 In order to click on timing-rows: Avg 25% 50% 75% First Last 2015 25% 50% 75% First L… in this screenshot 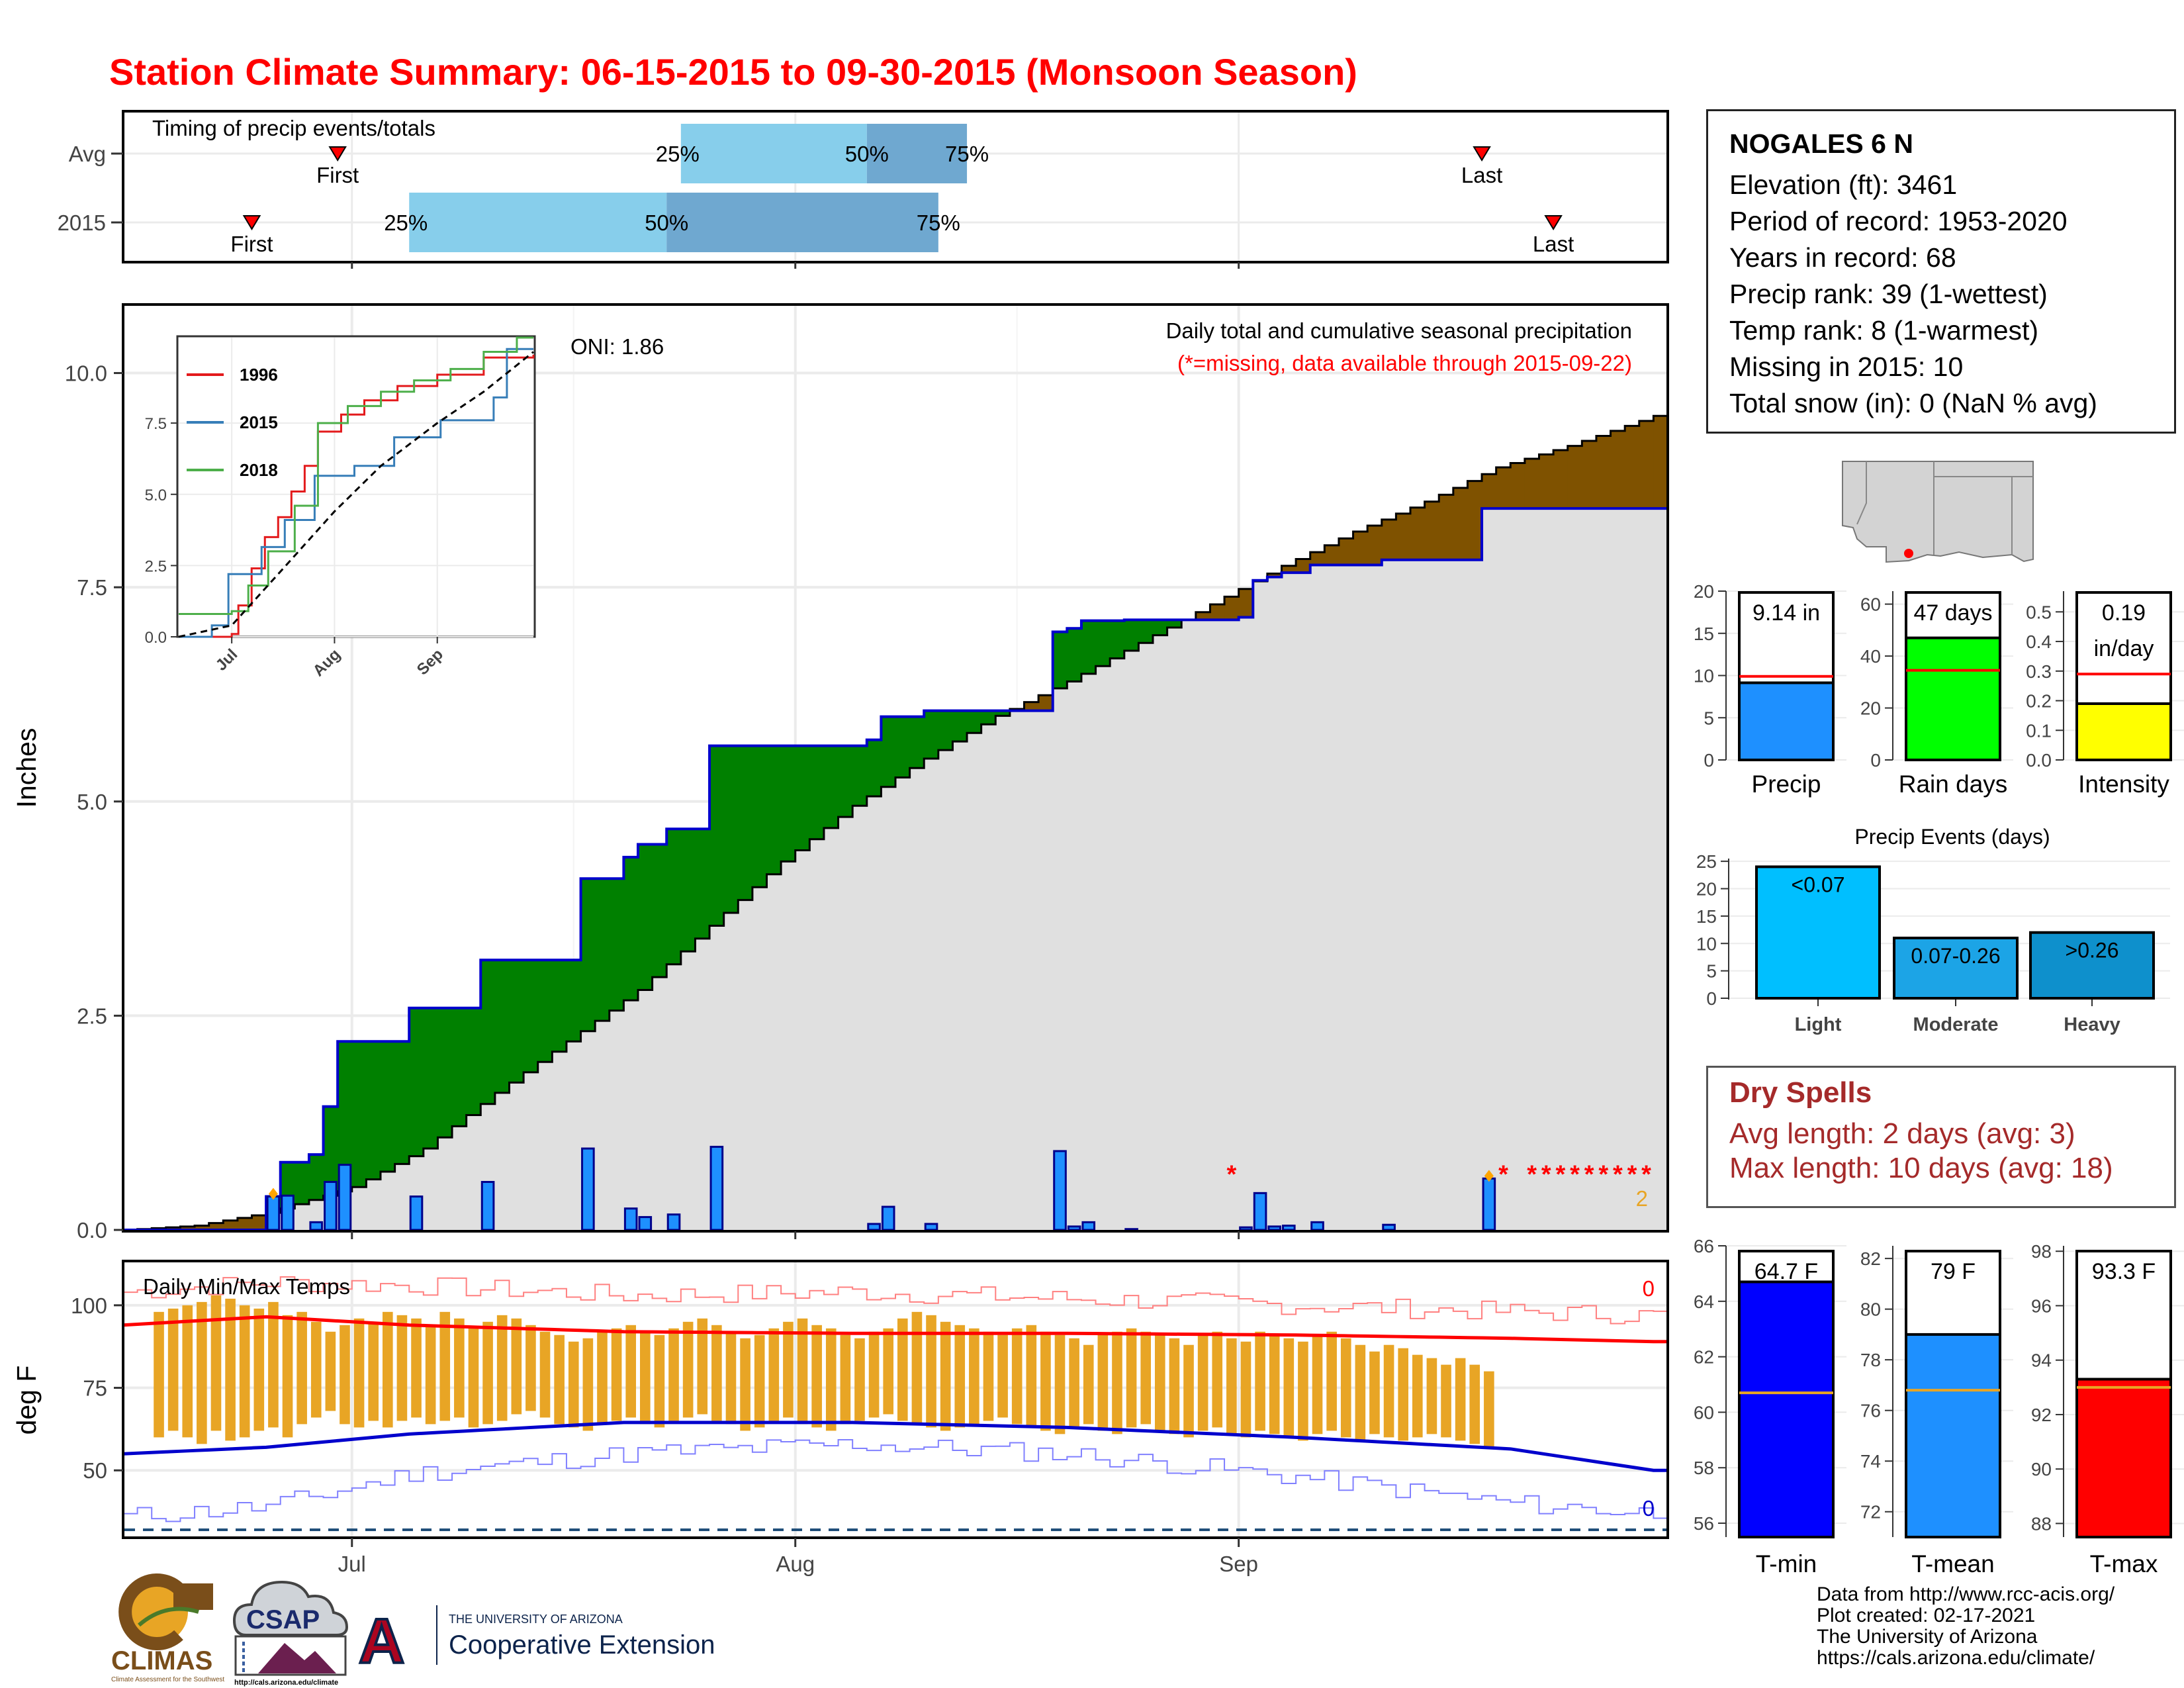, I will do `click(816, 190)`.